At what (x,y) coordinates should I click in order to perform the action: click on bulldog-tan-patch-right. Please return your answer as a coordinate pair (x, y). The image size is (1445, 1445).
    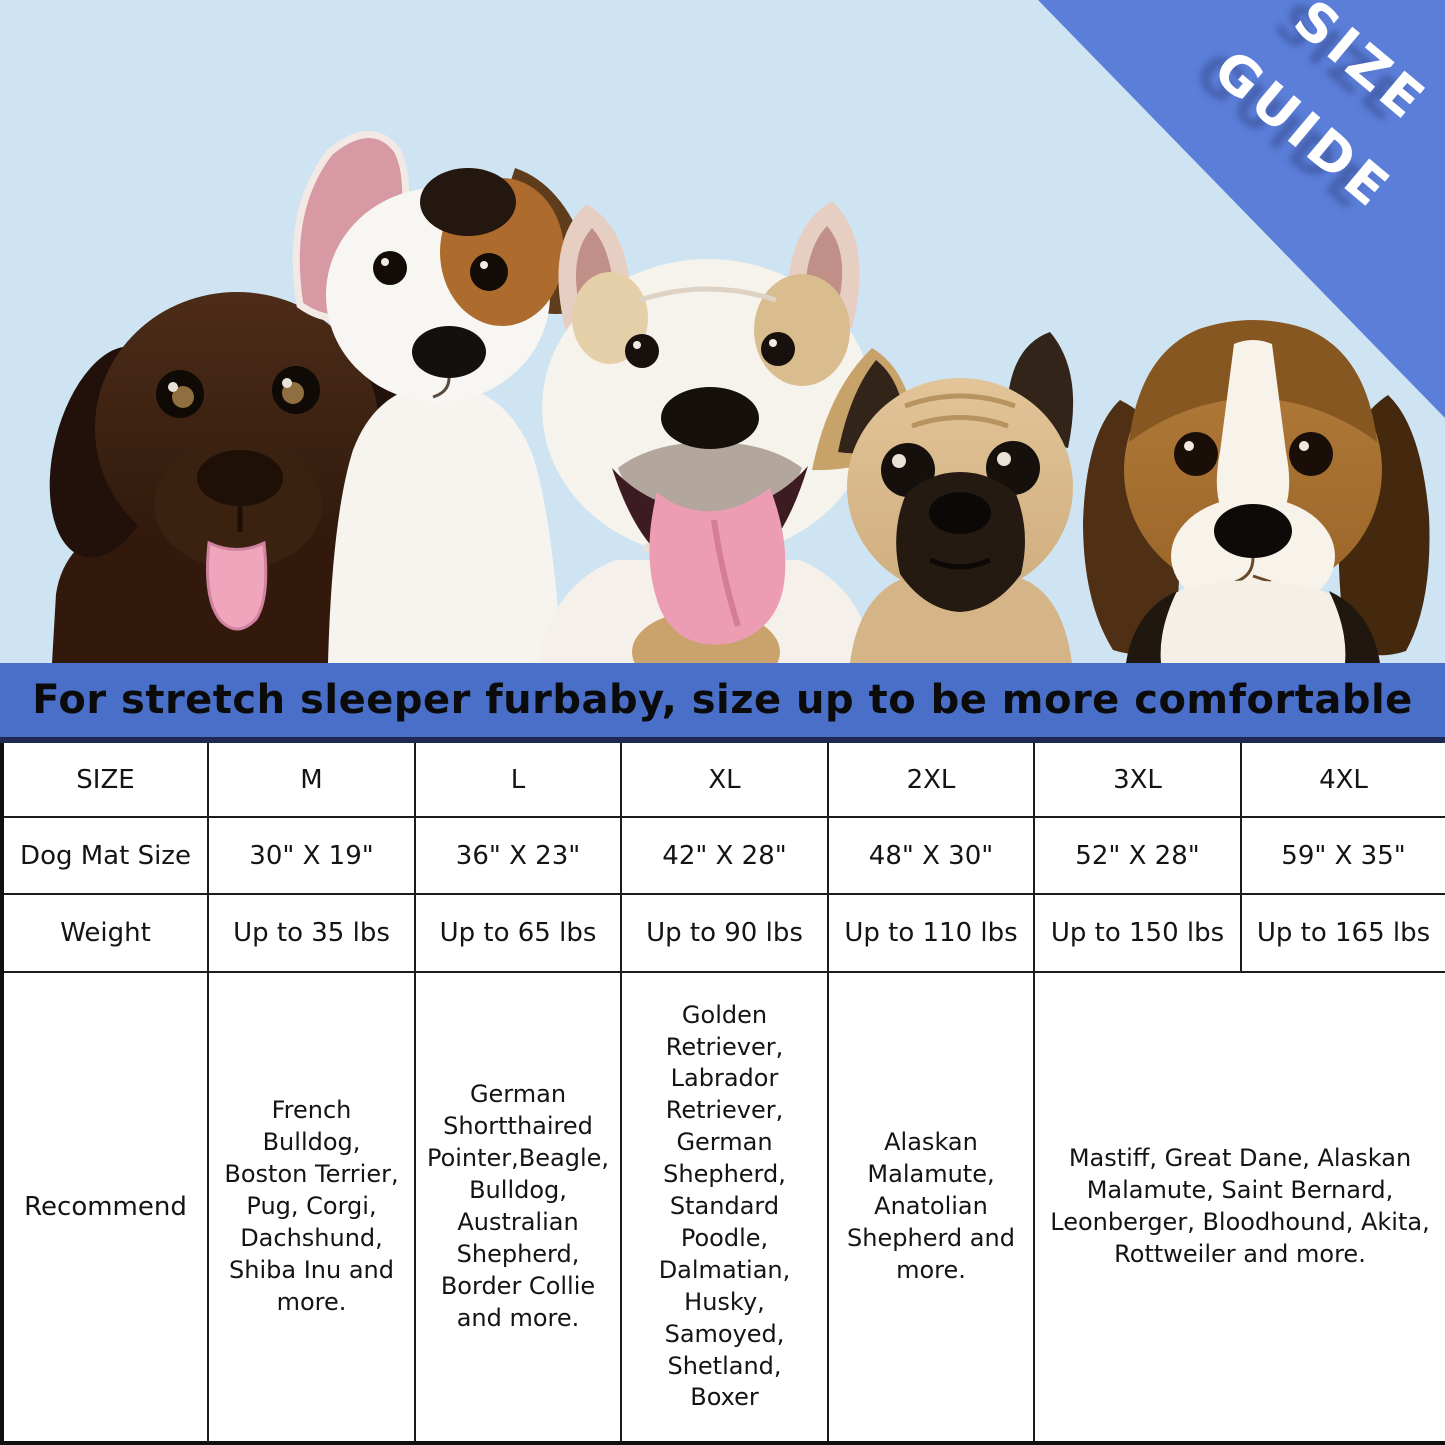
    Looking at the image, I should click on (802, 330).